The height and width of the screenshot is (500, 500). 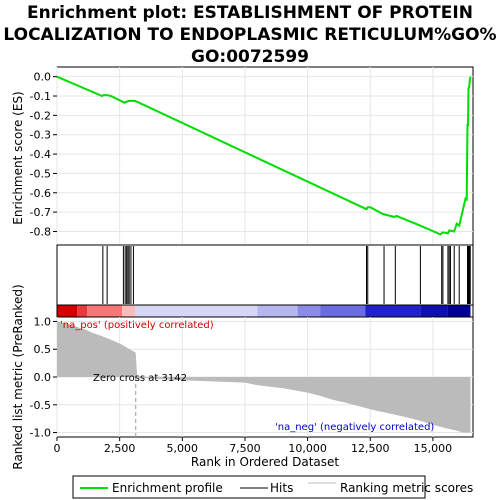 What do you see at coordinates (250, 57) in the screenshot?
I see `chart-title-line-3: GO:0072599` at bounding box center [250, 57].